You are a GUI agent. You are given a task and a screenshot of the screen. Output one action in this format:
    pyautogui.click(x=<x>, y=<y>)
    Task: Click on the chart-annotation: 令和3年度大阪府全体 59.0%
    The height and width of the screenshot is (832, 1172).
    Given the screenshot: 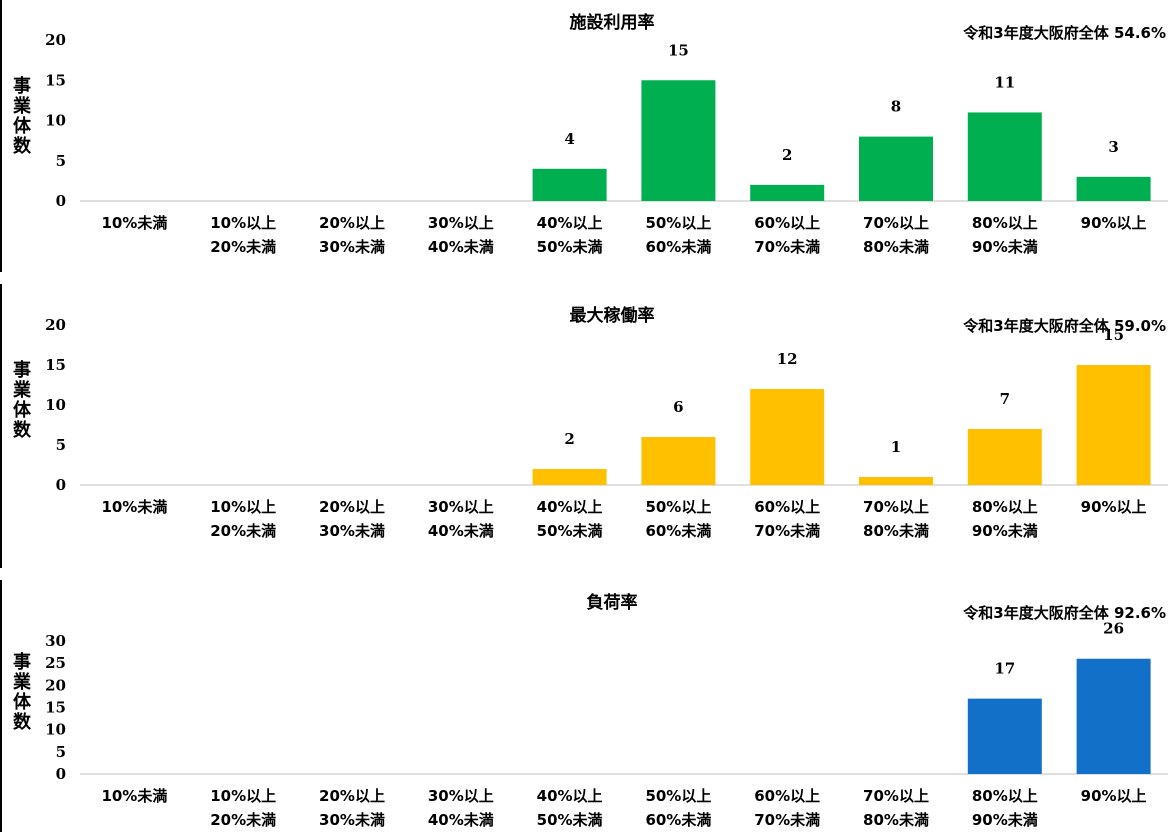 What is the action you would take?
    pyautogui.click(x=1064, y=326)
    